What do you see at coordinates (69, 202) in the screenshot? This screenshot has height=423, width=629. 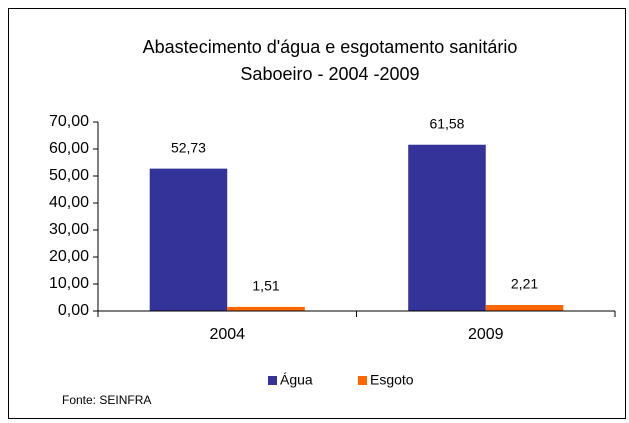 I see `y-tick-label: 40,00` at bounding box center [69, 202].